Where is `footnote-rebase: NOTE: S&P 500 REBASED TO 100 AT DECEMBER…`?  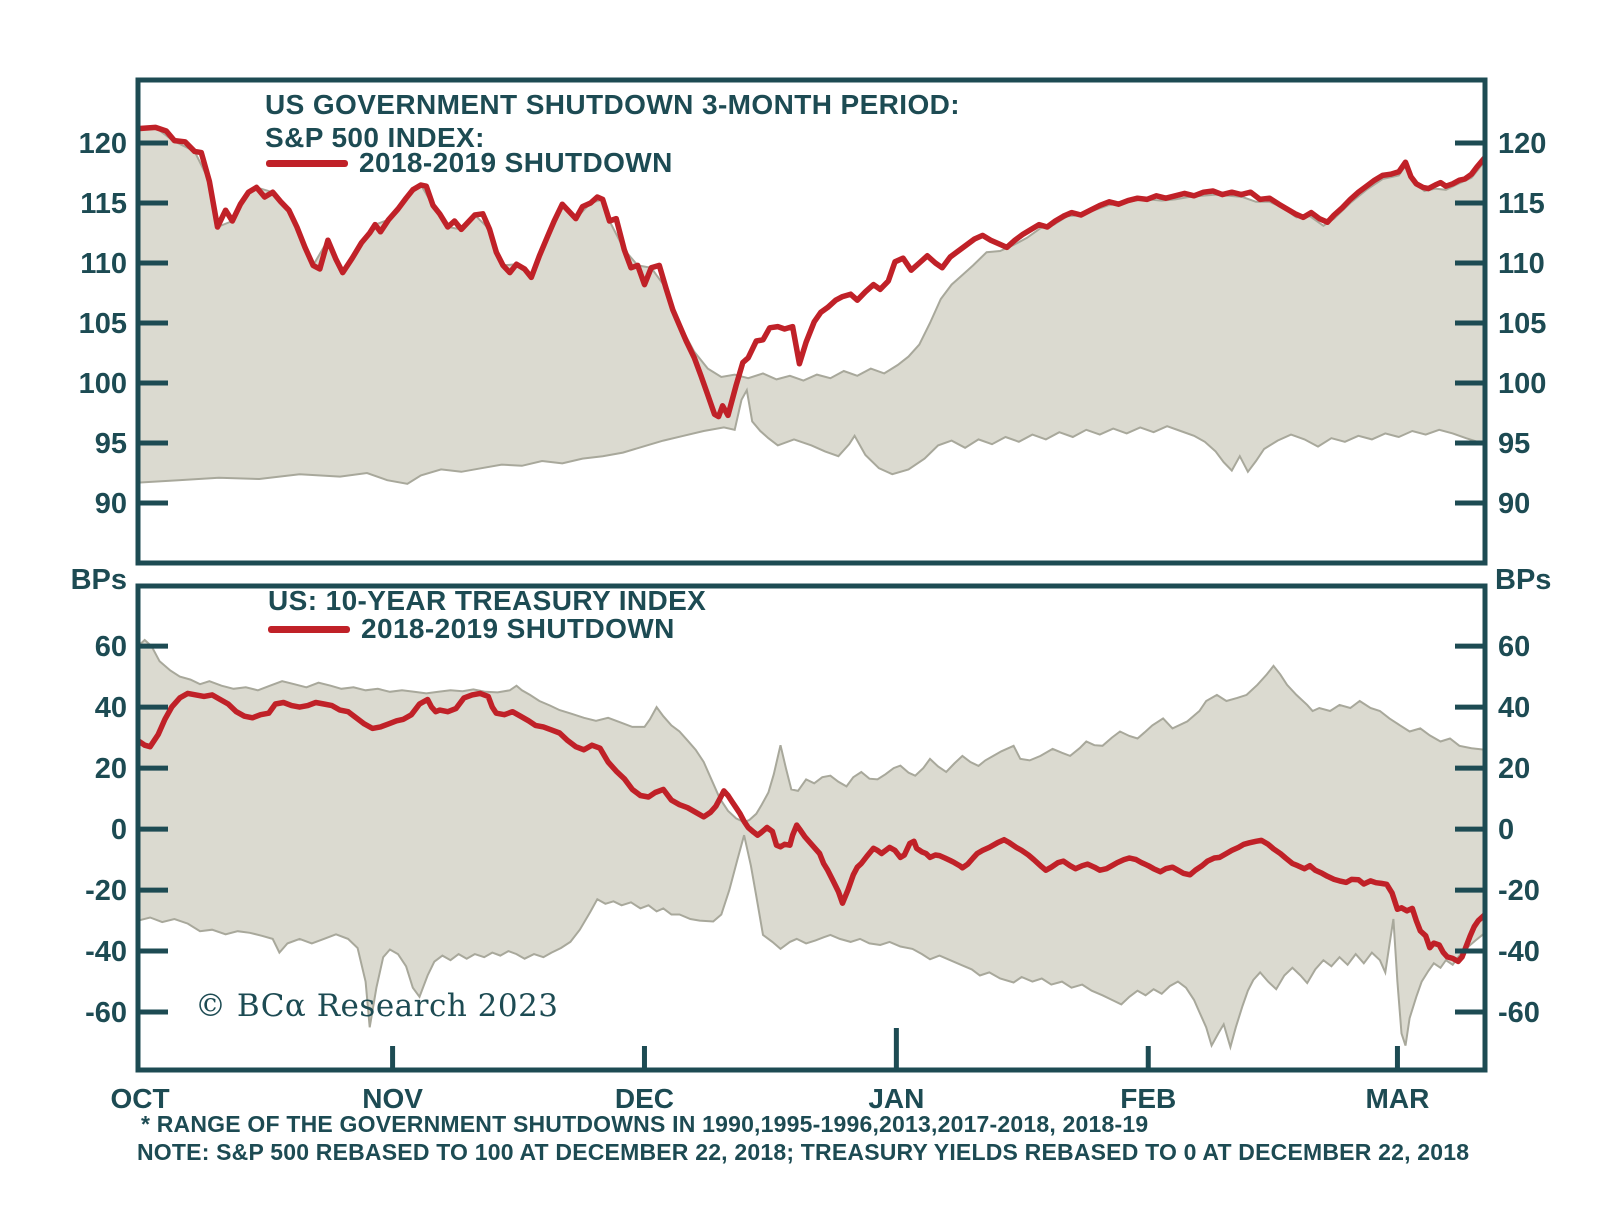 footnote-rebase: NOTE: S&P 500 REBASED TO 100 AT DECEMBER… is located at coordinates (803, 1152).